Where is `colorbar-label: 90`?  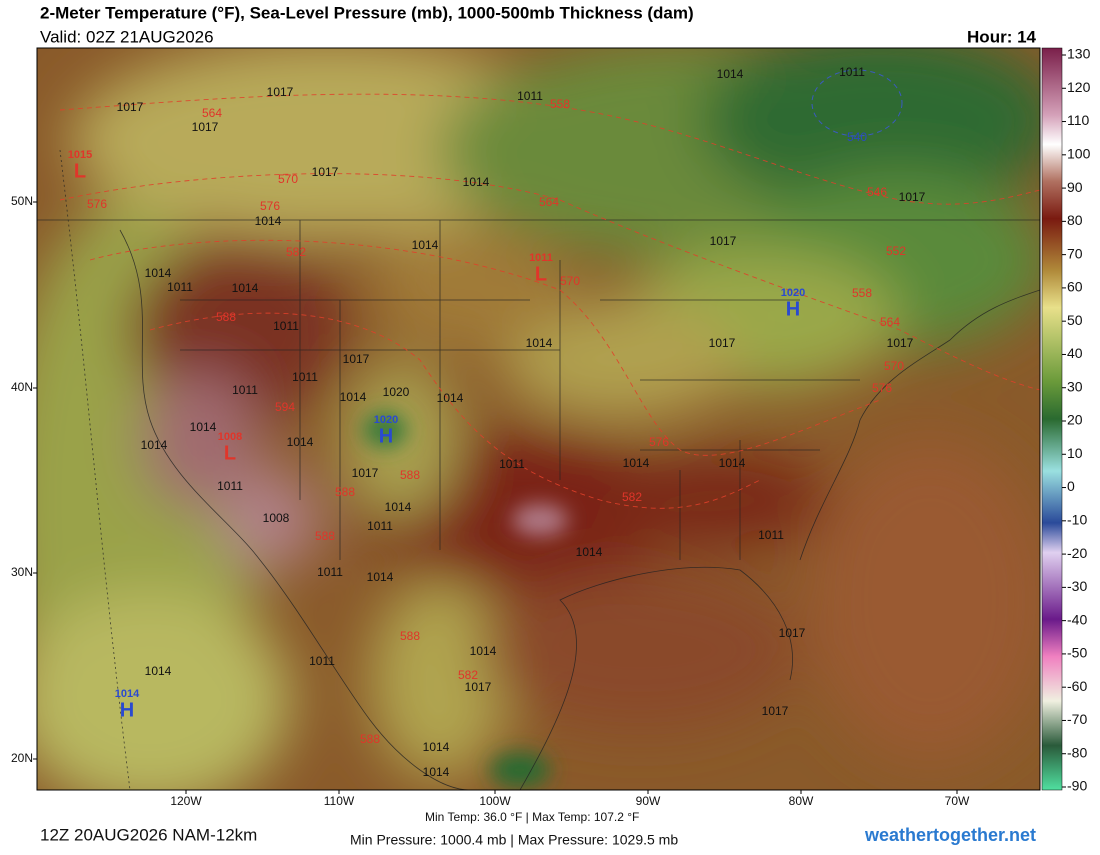
colorbar-label: 90 is located at coordinates (1075, 187).